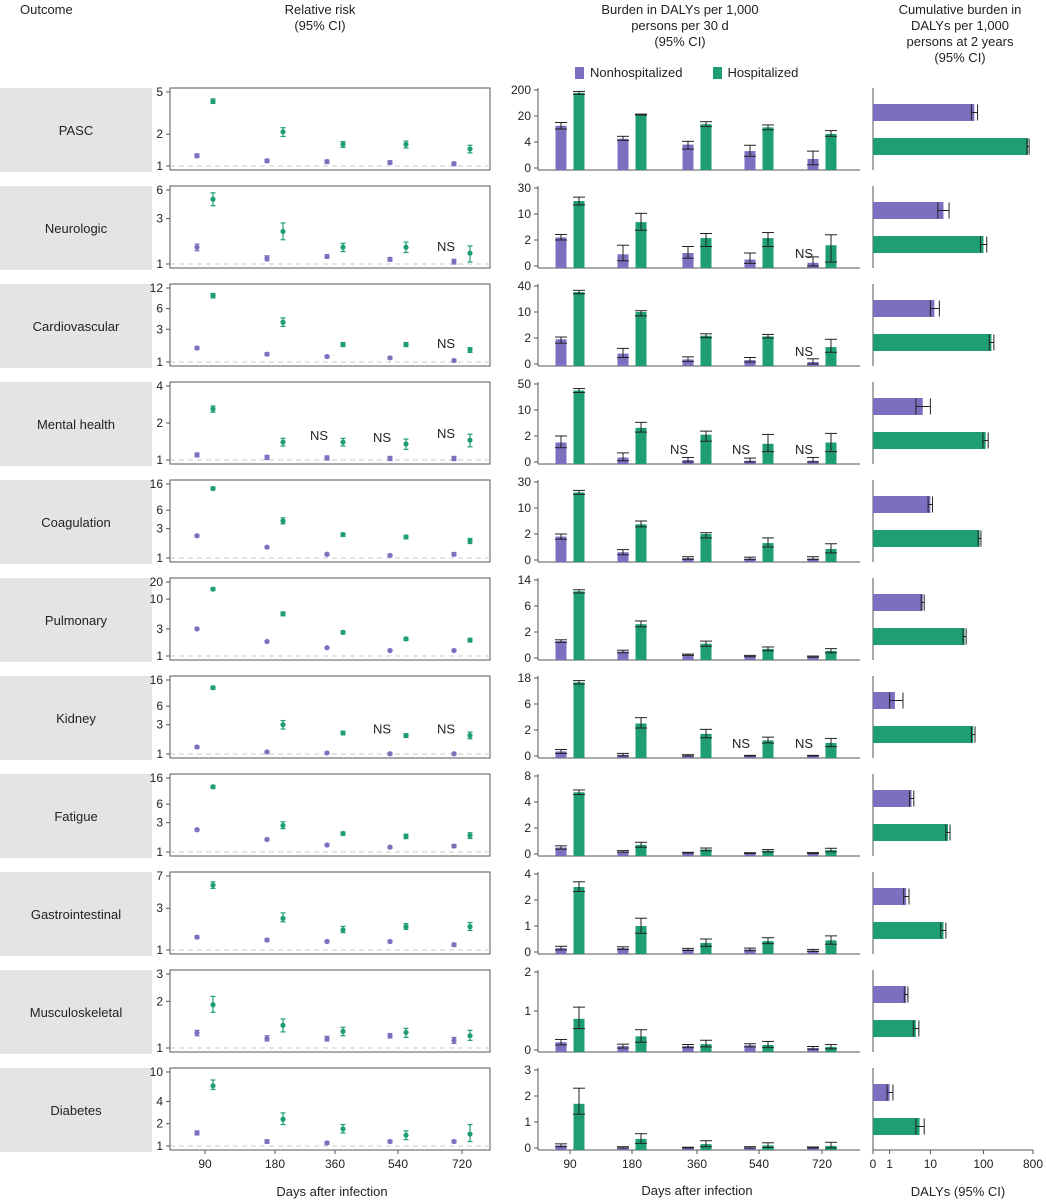  Describe the element at coordinates (527, 1122) in the screenshot. I see `burden-tick-label: 1` at that location.